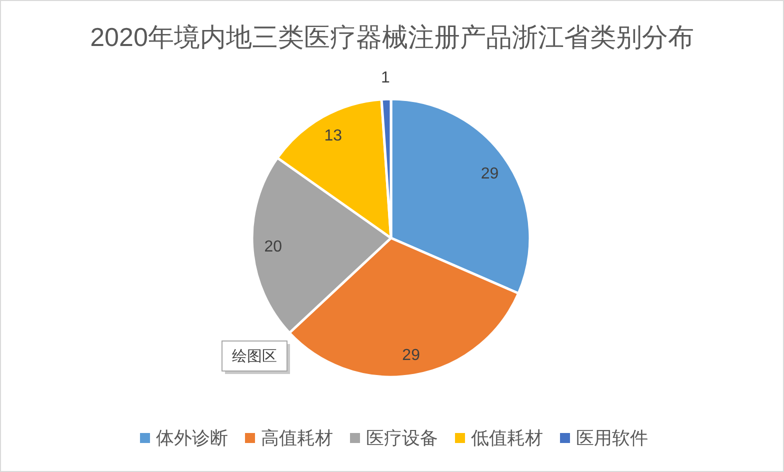  What do you see at coordinates (392, 37) in the screenshot?
I see `title: 2020年境内地三类医疗器械注册产品浙江省类别分布` at bounding box center [392, 37].